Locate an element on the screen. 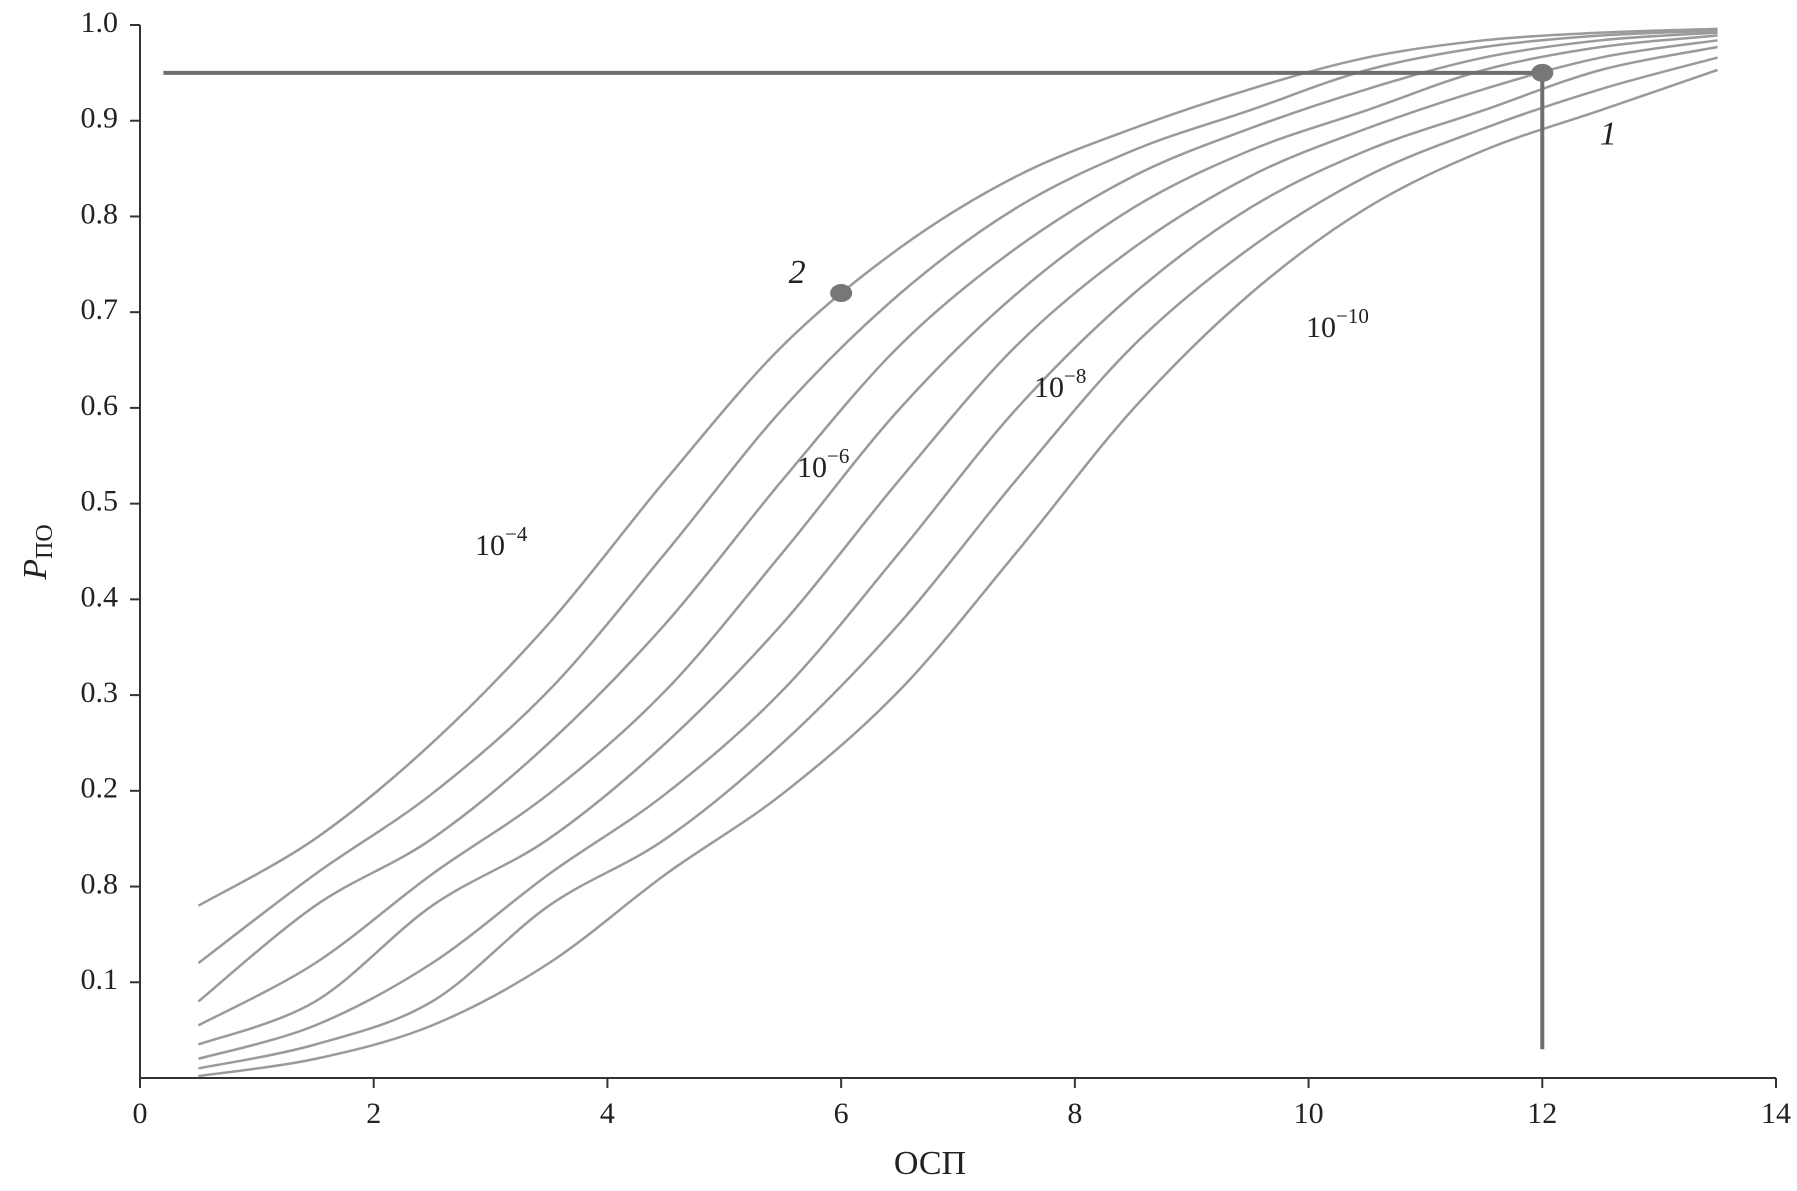 The image size is (1797, 1191). y-tick-label: 0.9 is located at coordinates (100, 118).